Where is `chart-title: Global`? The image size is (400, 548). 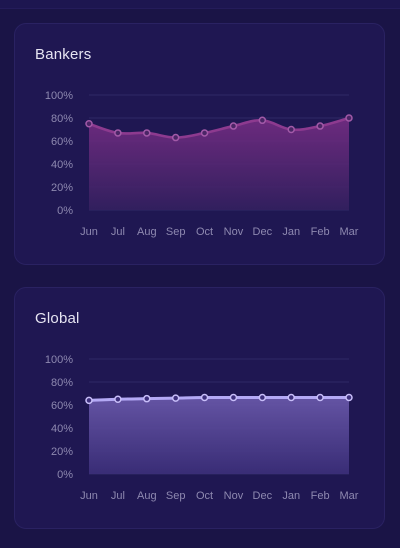
chart-title: Global is located at coordinates (57, 318).